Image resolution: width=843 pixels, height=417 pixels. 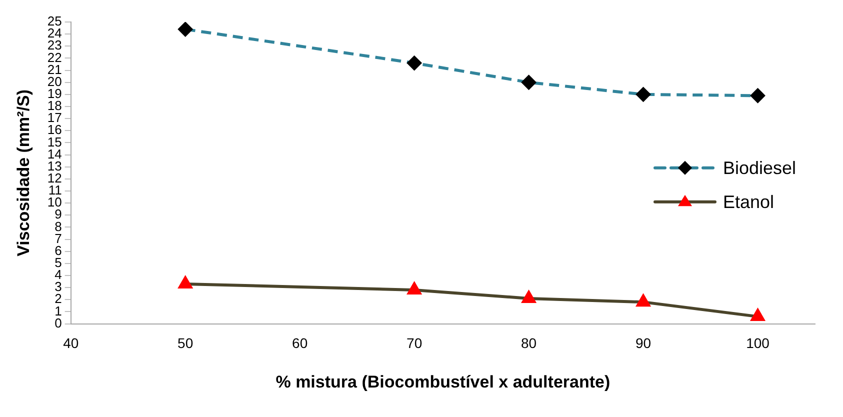 I want to click on x-tick-label: 70, so click(x=414, y=343).